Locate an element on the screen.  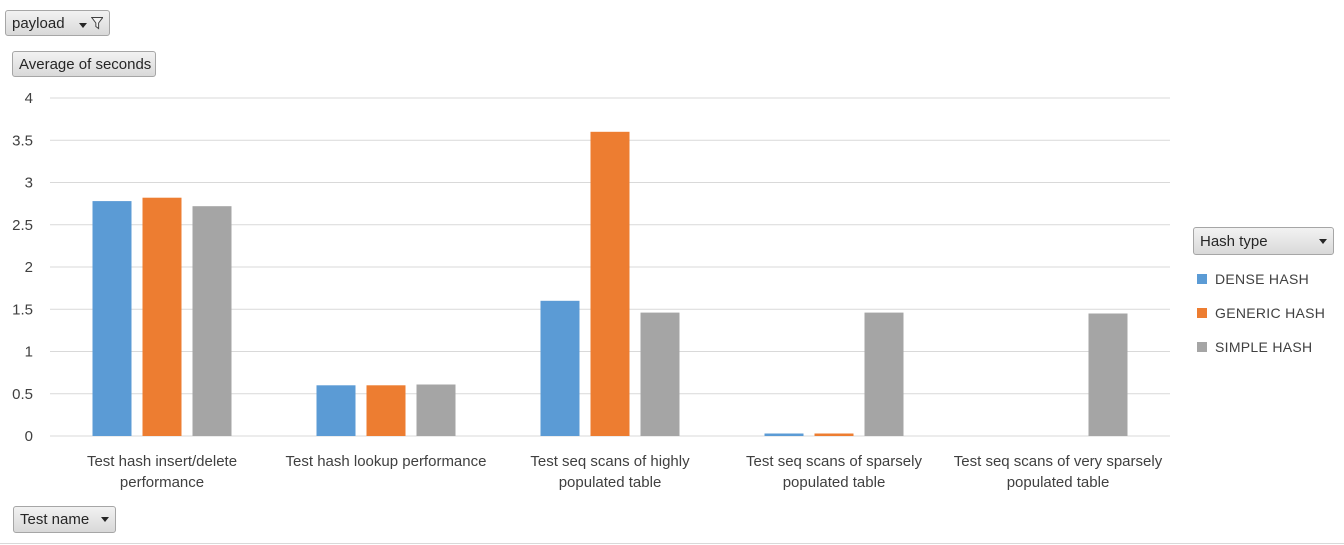
value-field-label: Average of seconds is located at coordinates (85, 64).